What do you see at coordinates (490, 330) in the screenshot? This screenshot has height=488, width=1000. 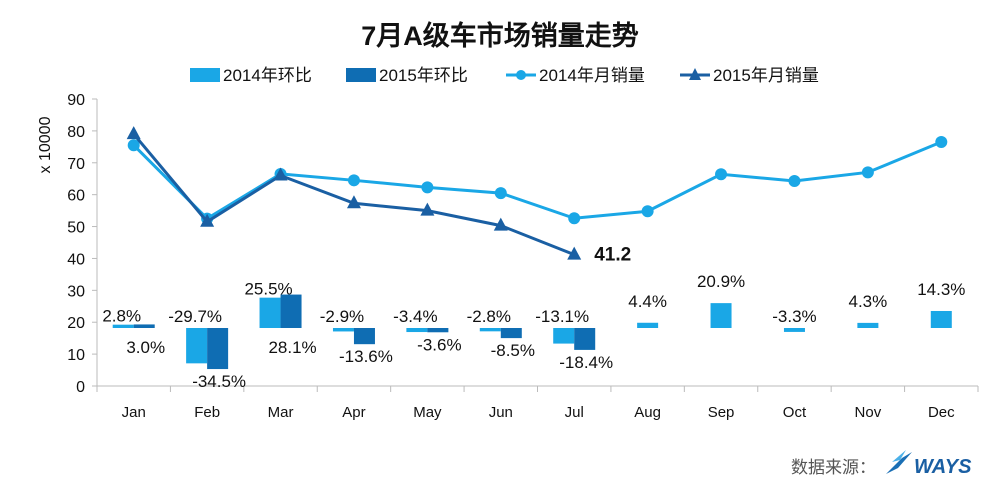 I see `bar-2014-Jun` at bounding box center [490, 330].